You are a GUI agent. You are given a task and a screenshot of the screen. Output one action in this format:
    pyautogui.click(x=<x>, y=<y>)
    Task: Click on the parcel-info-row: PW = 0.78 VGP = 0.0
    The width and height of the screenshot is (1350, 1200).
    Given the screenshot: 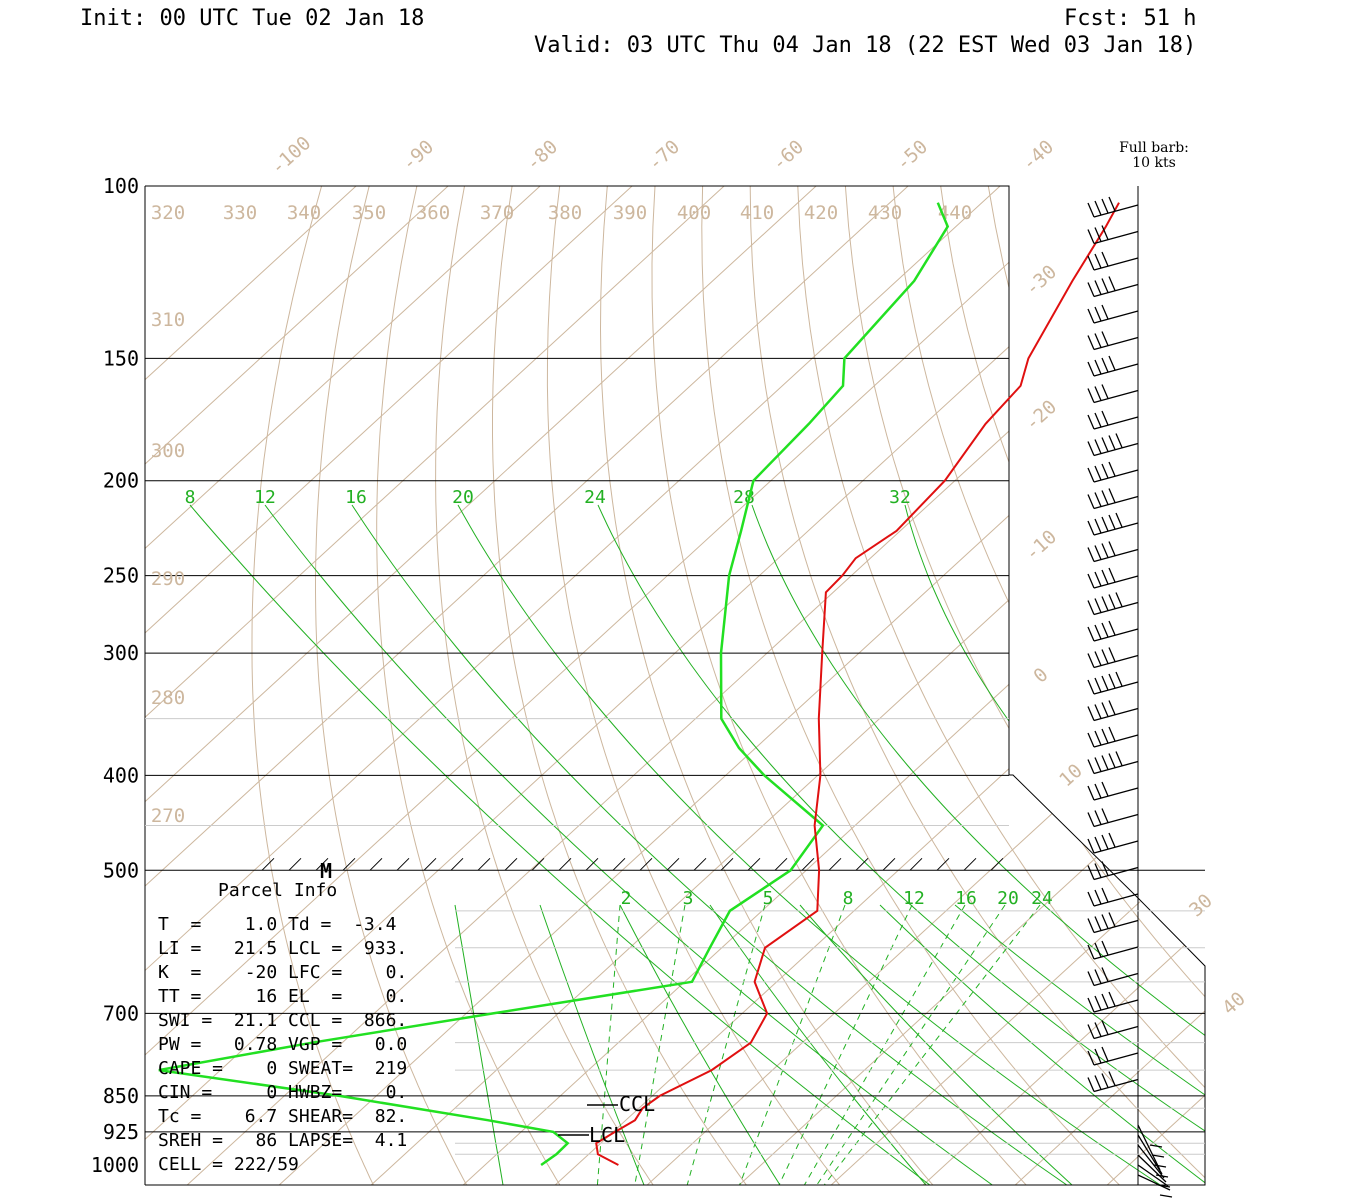 What is the action you would take?
    pyautogui.click(x=282, y=1044)
    